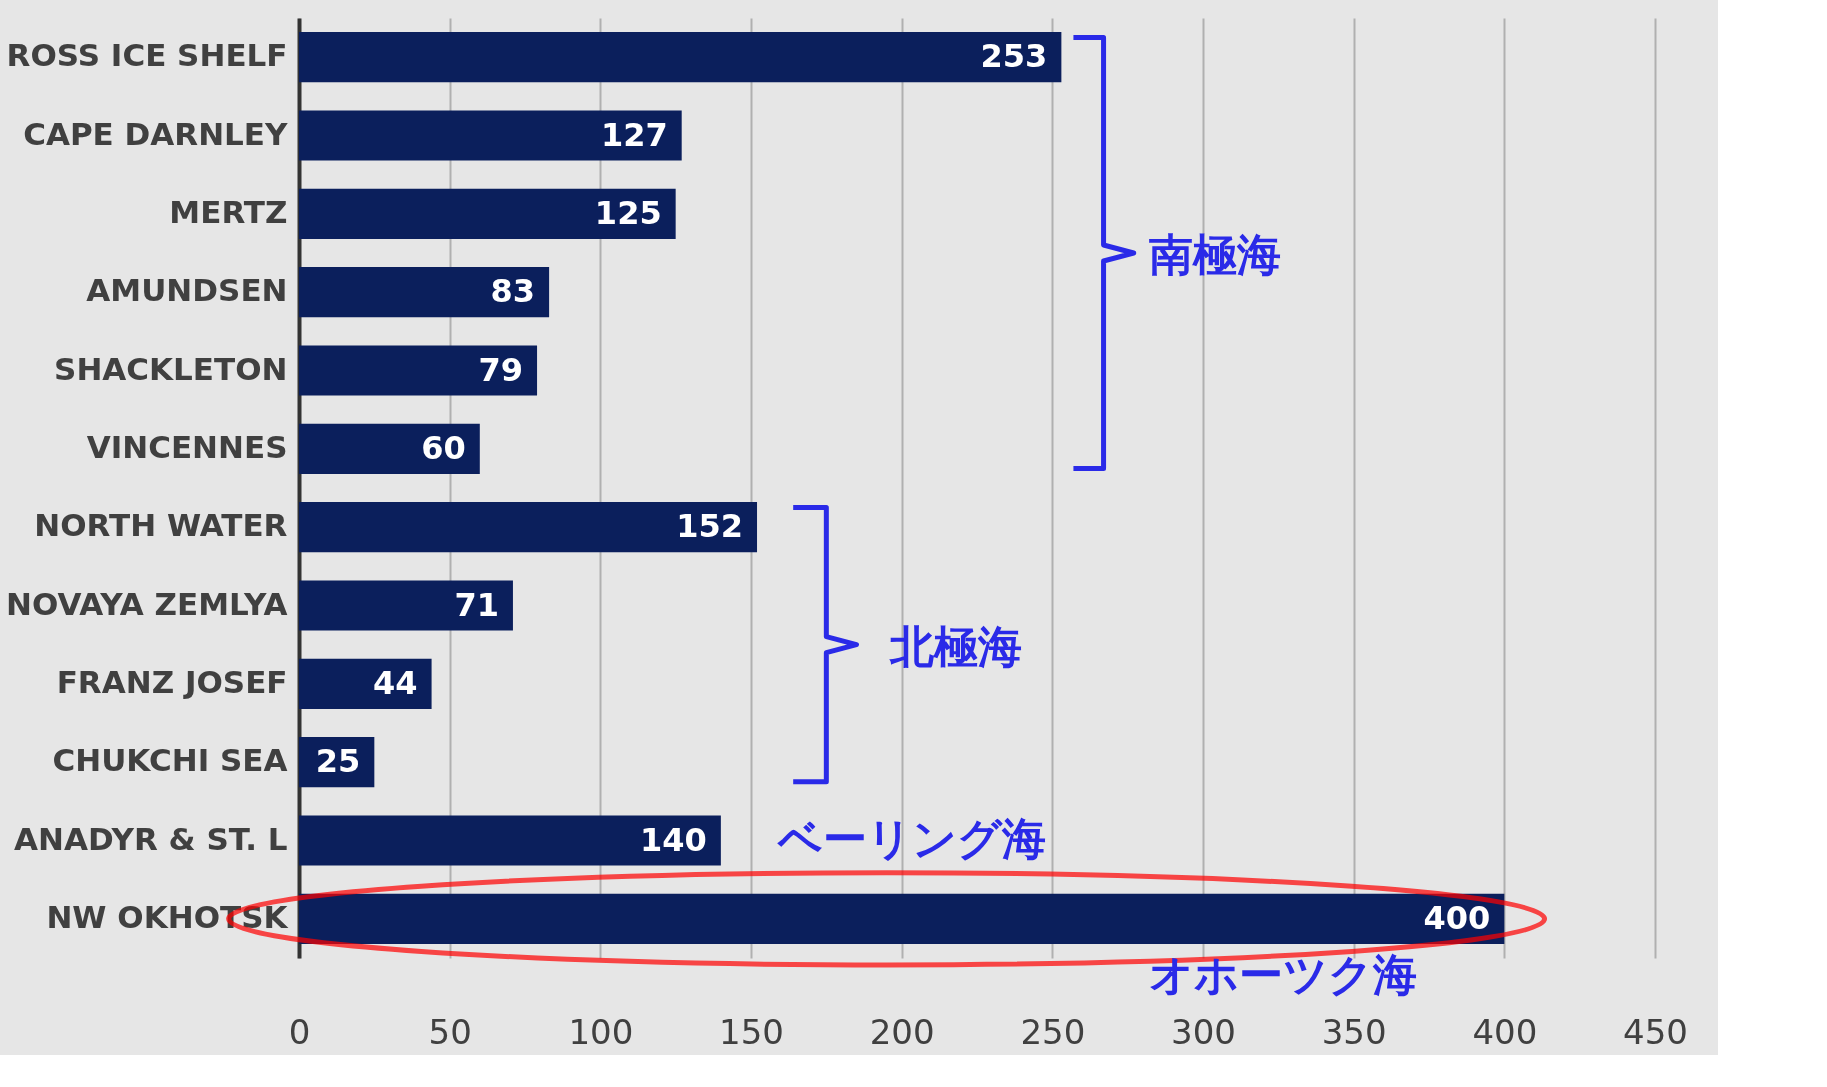  I want to click on x-tick-label: 400, so click(1505, 1031).